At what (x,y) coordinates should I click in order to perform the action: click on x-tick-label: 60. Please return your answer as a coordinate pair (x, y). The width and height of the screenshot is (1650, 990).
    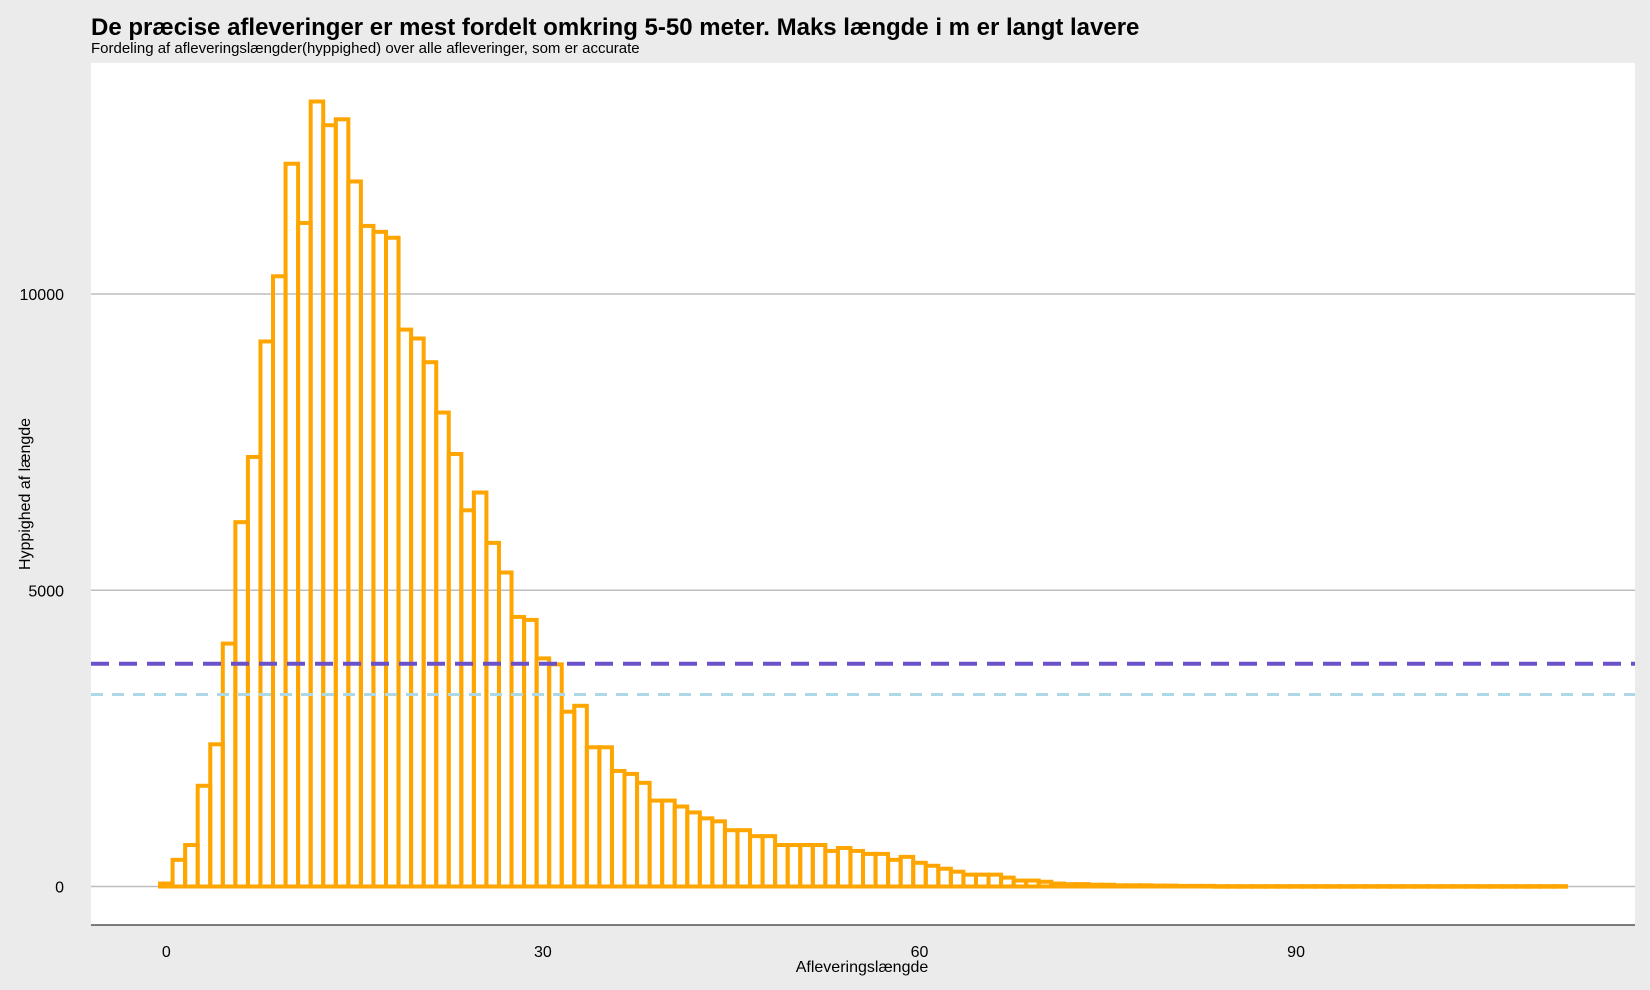
    Looking at the image, I should click on (920, 952).